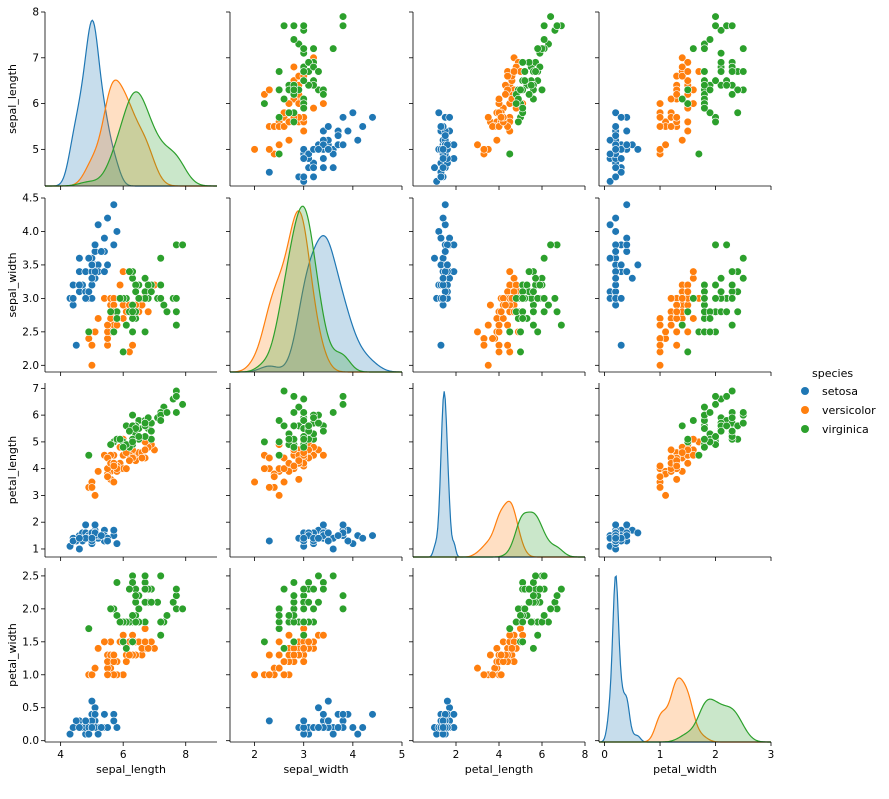 This screenshot has height=799, width=889. What do you see at coordinates (497, 100) in the screenshot?
I see `panel-sepal_length-vs-petal_length` at bounding box center [497, 100].